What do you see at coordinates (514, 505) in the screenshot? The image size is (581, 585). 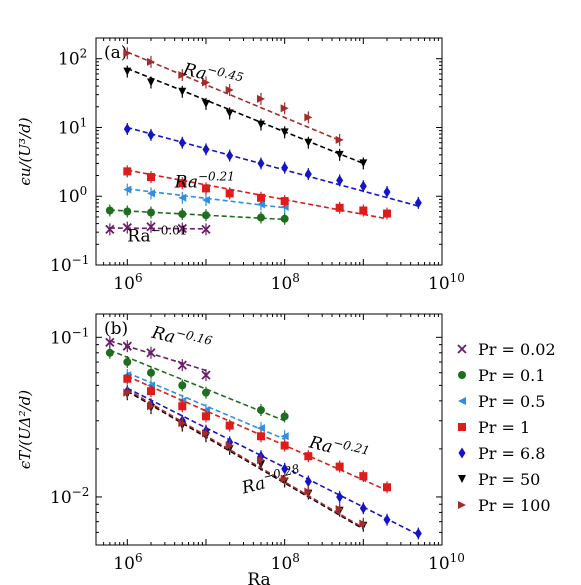 I see `legend-label: Pr = 100` at bounding box center [514, 505].